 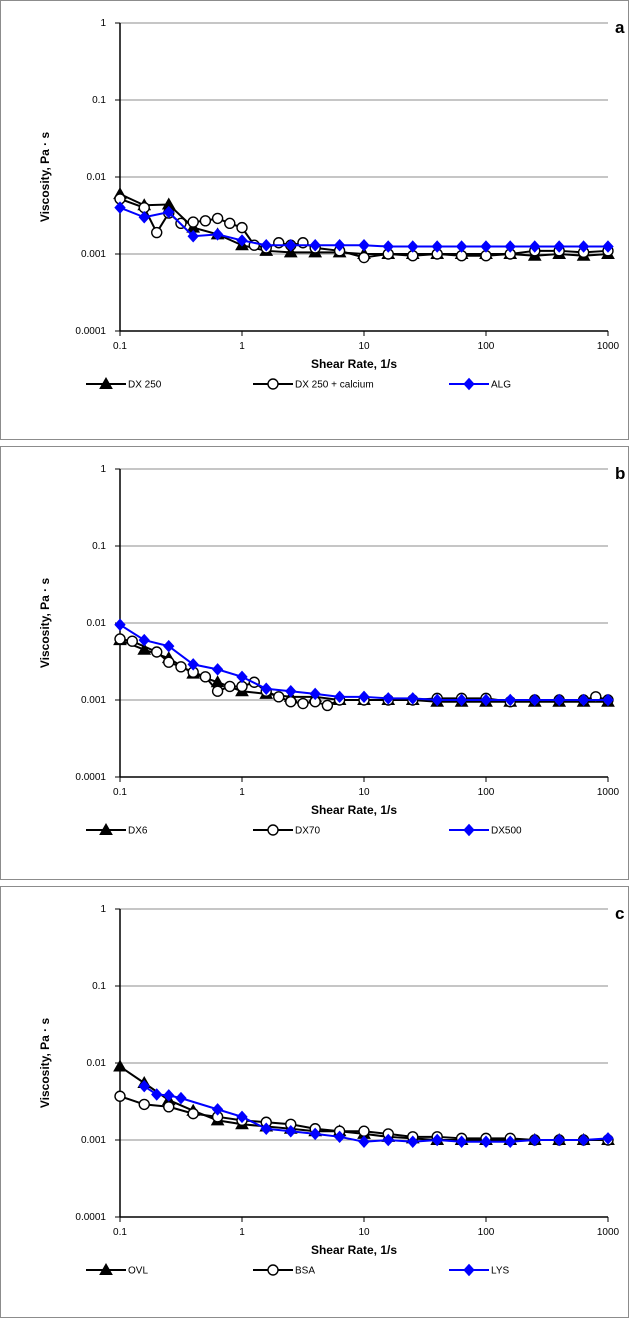 I want to click on series-line, so click(x=364, y=228).